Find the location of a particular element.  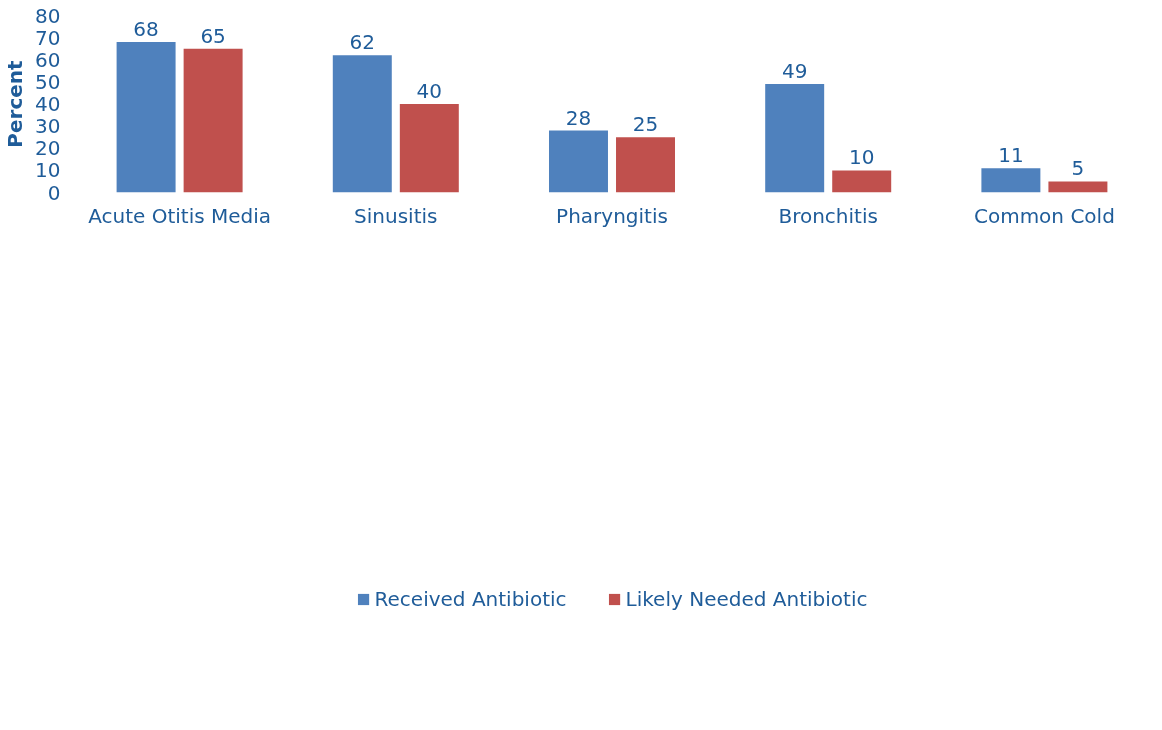

x-tick-label: Pharyngitis is located at coordinates (612, 215).